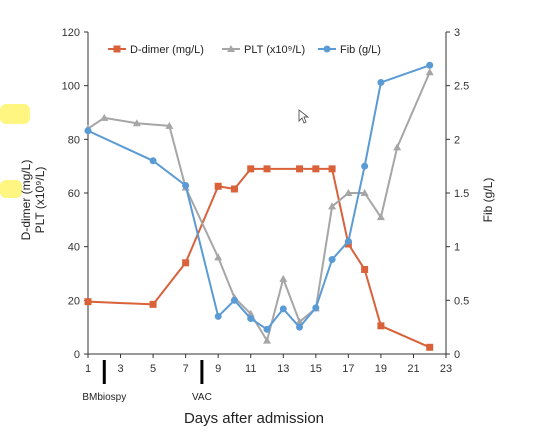 The height and width of the screenshot is (441, 541). What do you see at coordinates (186, 369) in the screenshot?
I see `x-tick-label: 7` at bounding box center [186, 369].